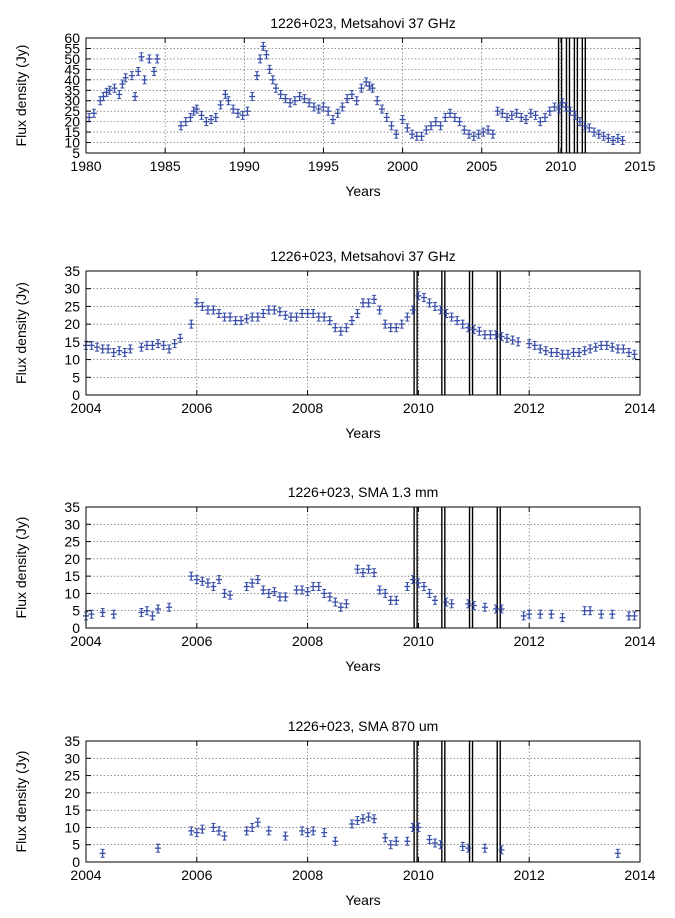 Image resolution: width=675 pixels, height=918 pixels. Describe the element at coordinates (76, 395) in the screenshot. I see `y-tick-label: 0` at that location.